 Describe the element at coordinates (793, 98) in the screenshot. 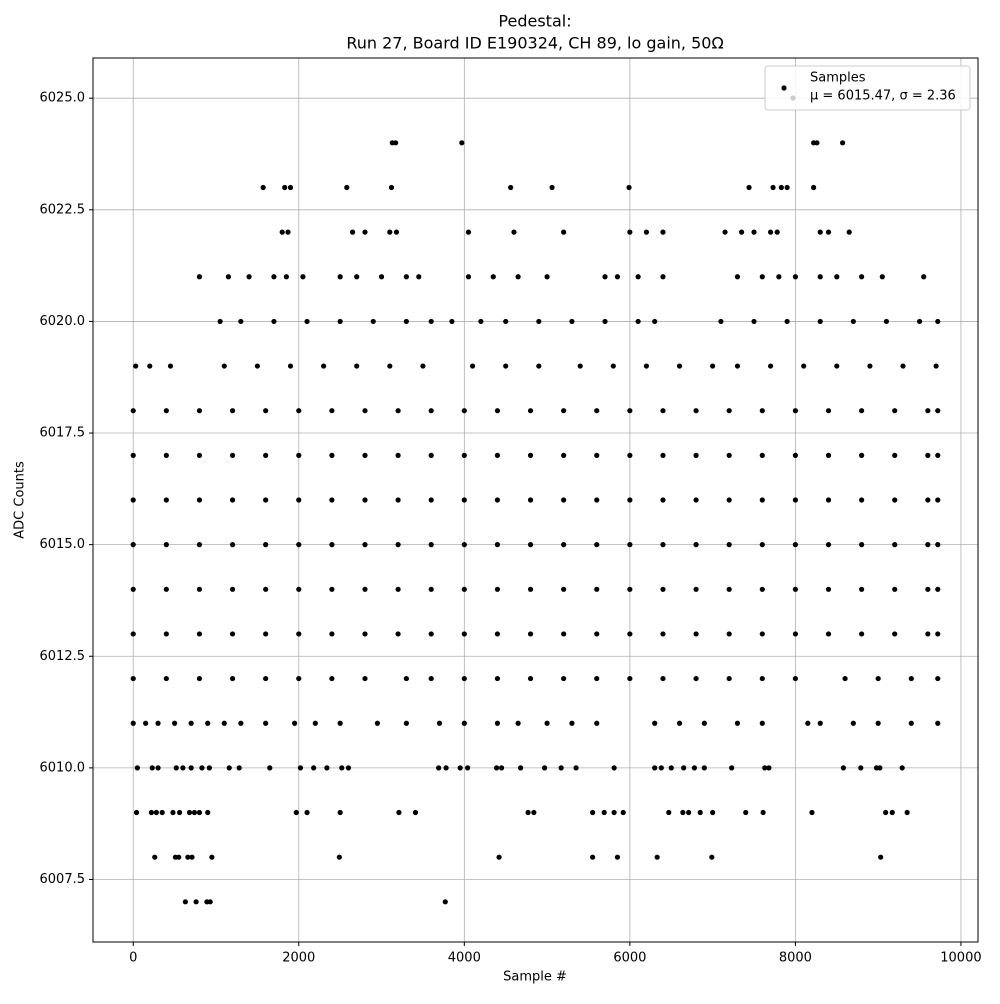

I see `legend-marker` at that location.